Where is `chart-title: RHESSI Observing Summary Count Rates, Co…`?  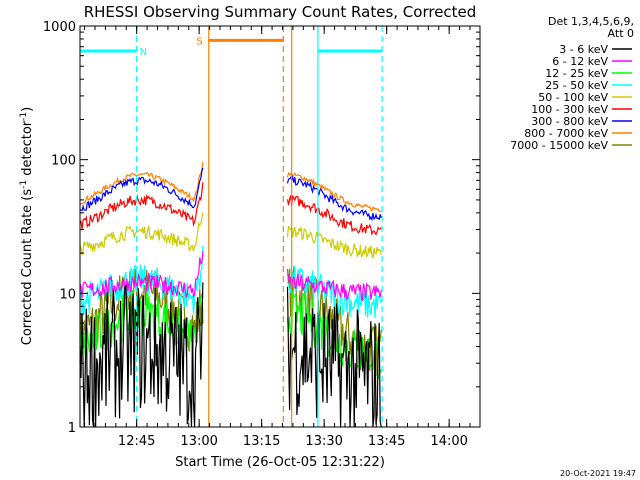
chart-title: RHESSI Observing Summary Count Rates, Co… is located at coordinates (280, 12).